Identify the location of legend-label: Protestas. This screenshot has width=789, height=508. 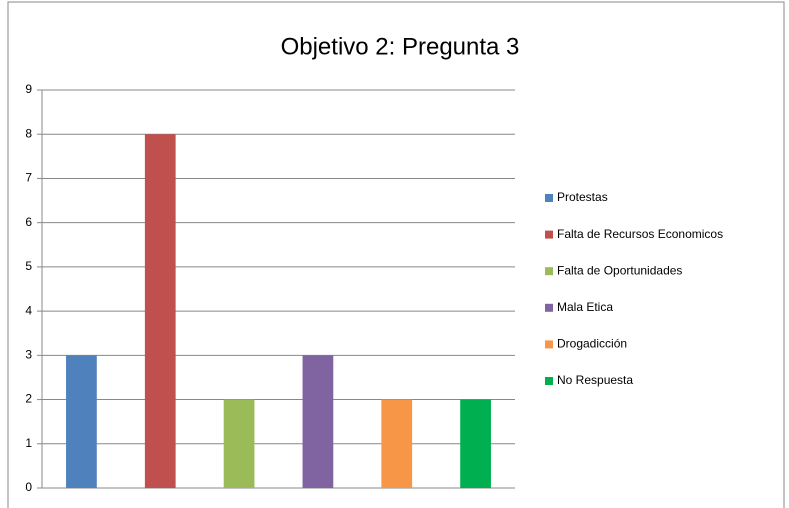
(582, 197).